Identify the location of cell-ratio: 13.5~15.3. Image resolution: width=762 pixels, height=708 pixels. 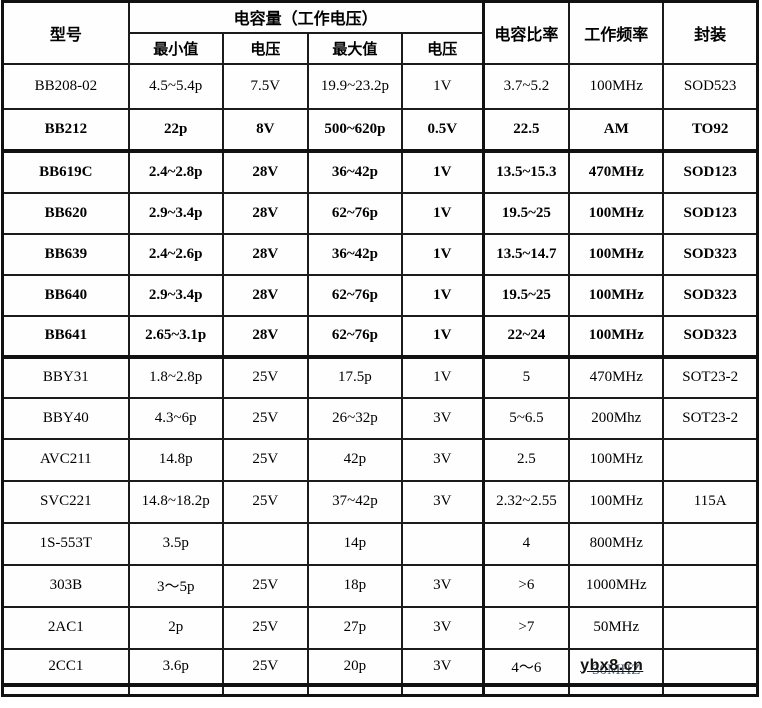
(526, 171).